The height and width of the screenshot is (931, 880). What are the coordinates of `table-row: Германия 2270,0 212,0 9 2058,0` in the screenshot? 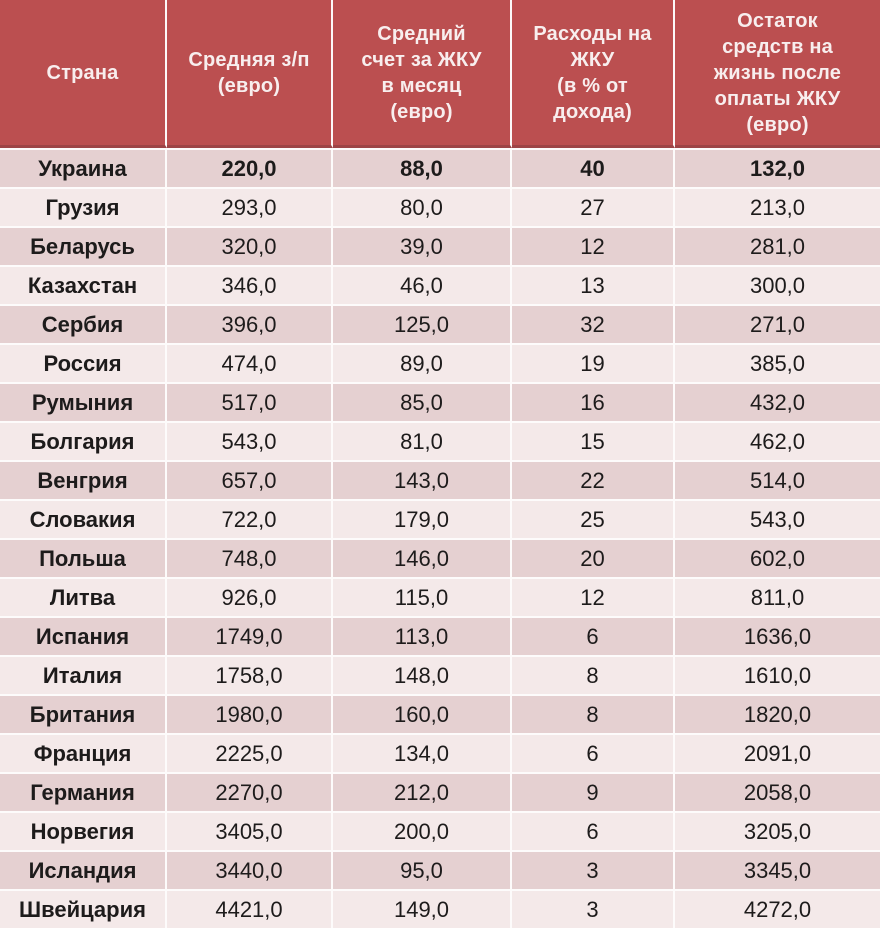 It's located at (440, 791).